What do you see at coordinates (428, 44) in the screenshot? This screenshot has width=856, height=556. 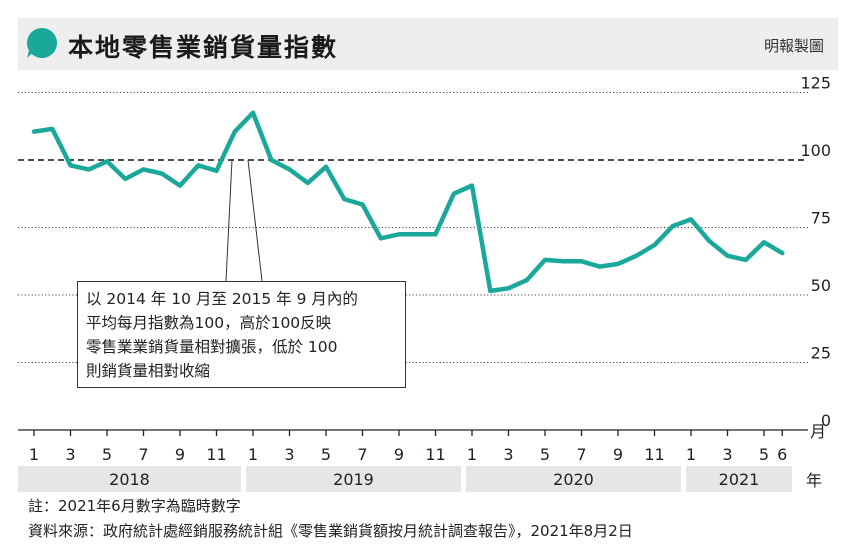 I see `chart-header: 本地零售業銷貨量指數 明報製圖` at bounding box center [428, 44].